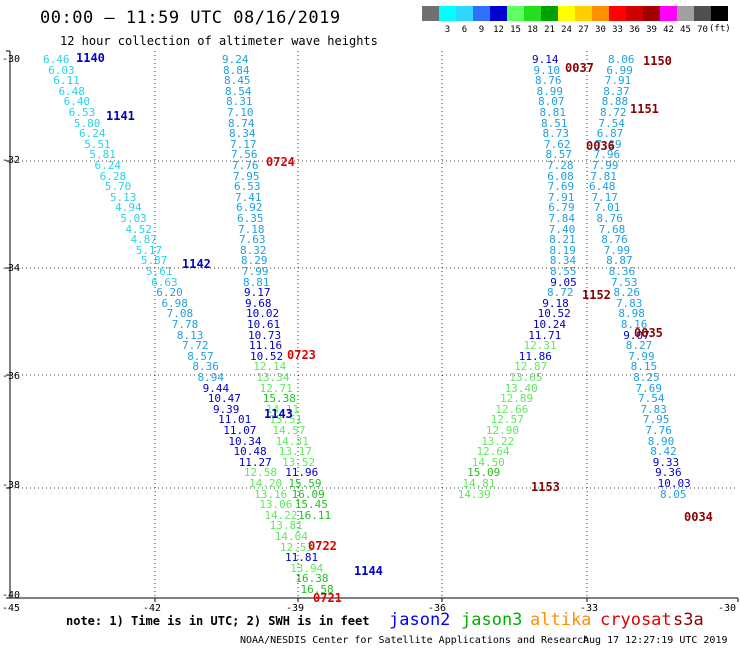 This screenshot has height=650, width=740. Describe the element at coordinates (551, 102) in the screenshot. I see `wave-height-value: 8.07` at that location.